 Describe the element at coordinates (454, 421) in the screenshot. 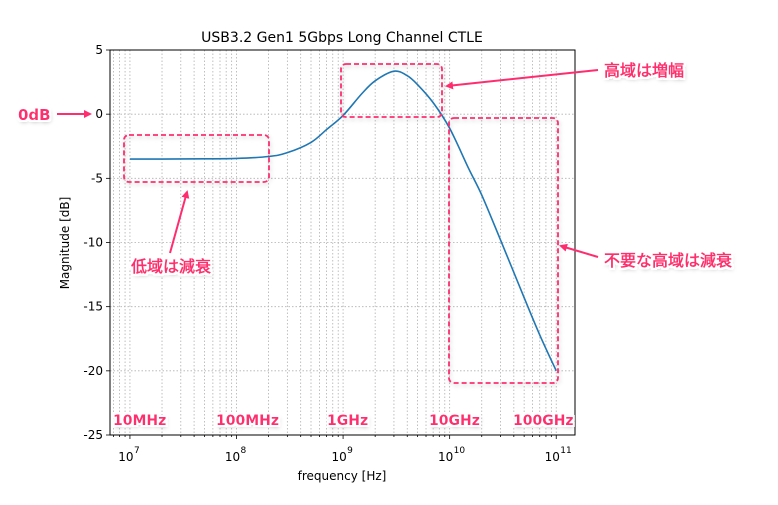

I see `freq-label-10ghz: 10GHz` at that location.